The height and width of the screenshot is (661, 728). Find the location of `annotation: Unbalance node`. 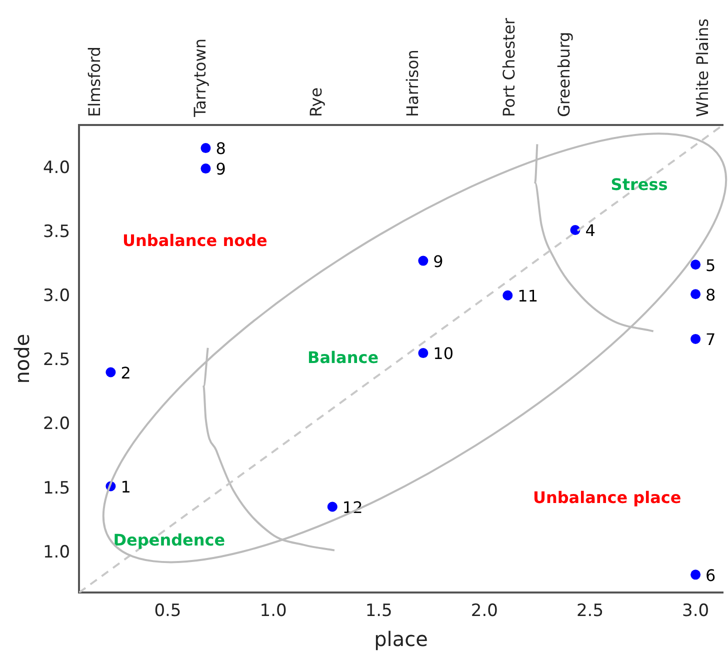

annotation: Unbalance node is located at coordinates (195, 240).